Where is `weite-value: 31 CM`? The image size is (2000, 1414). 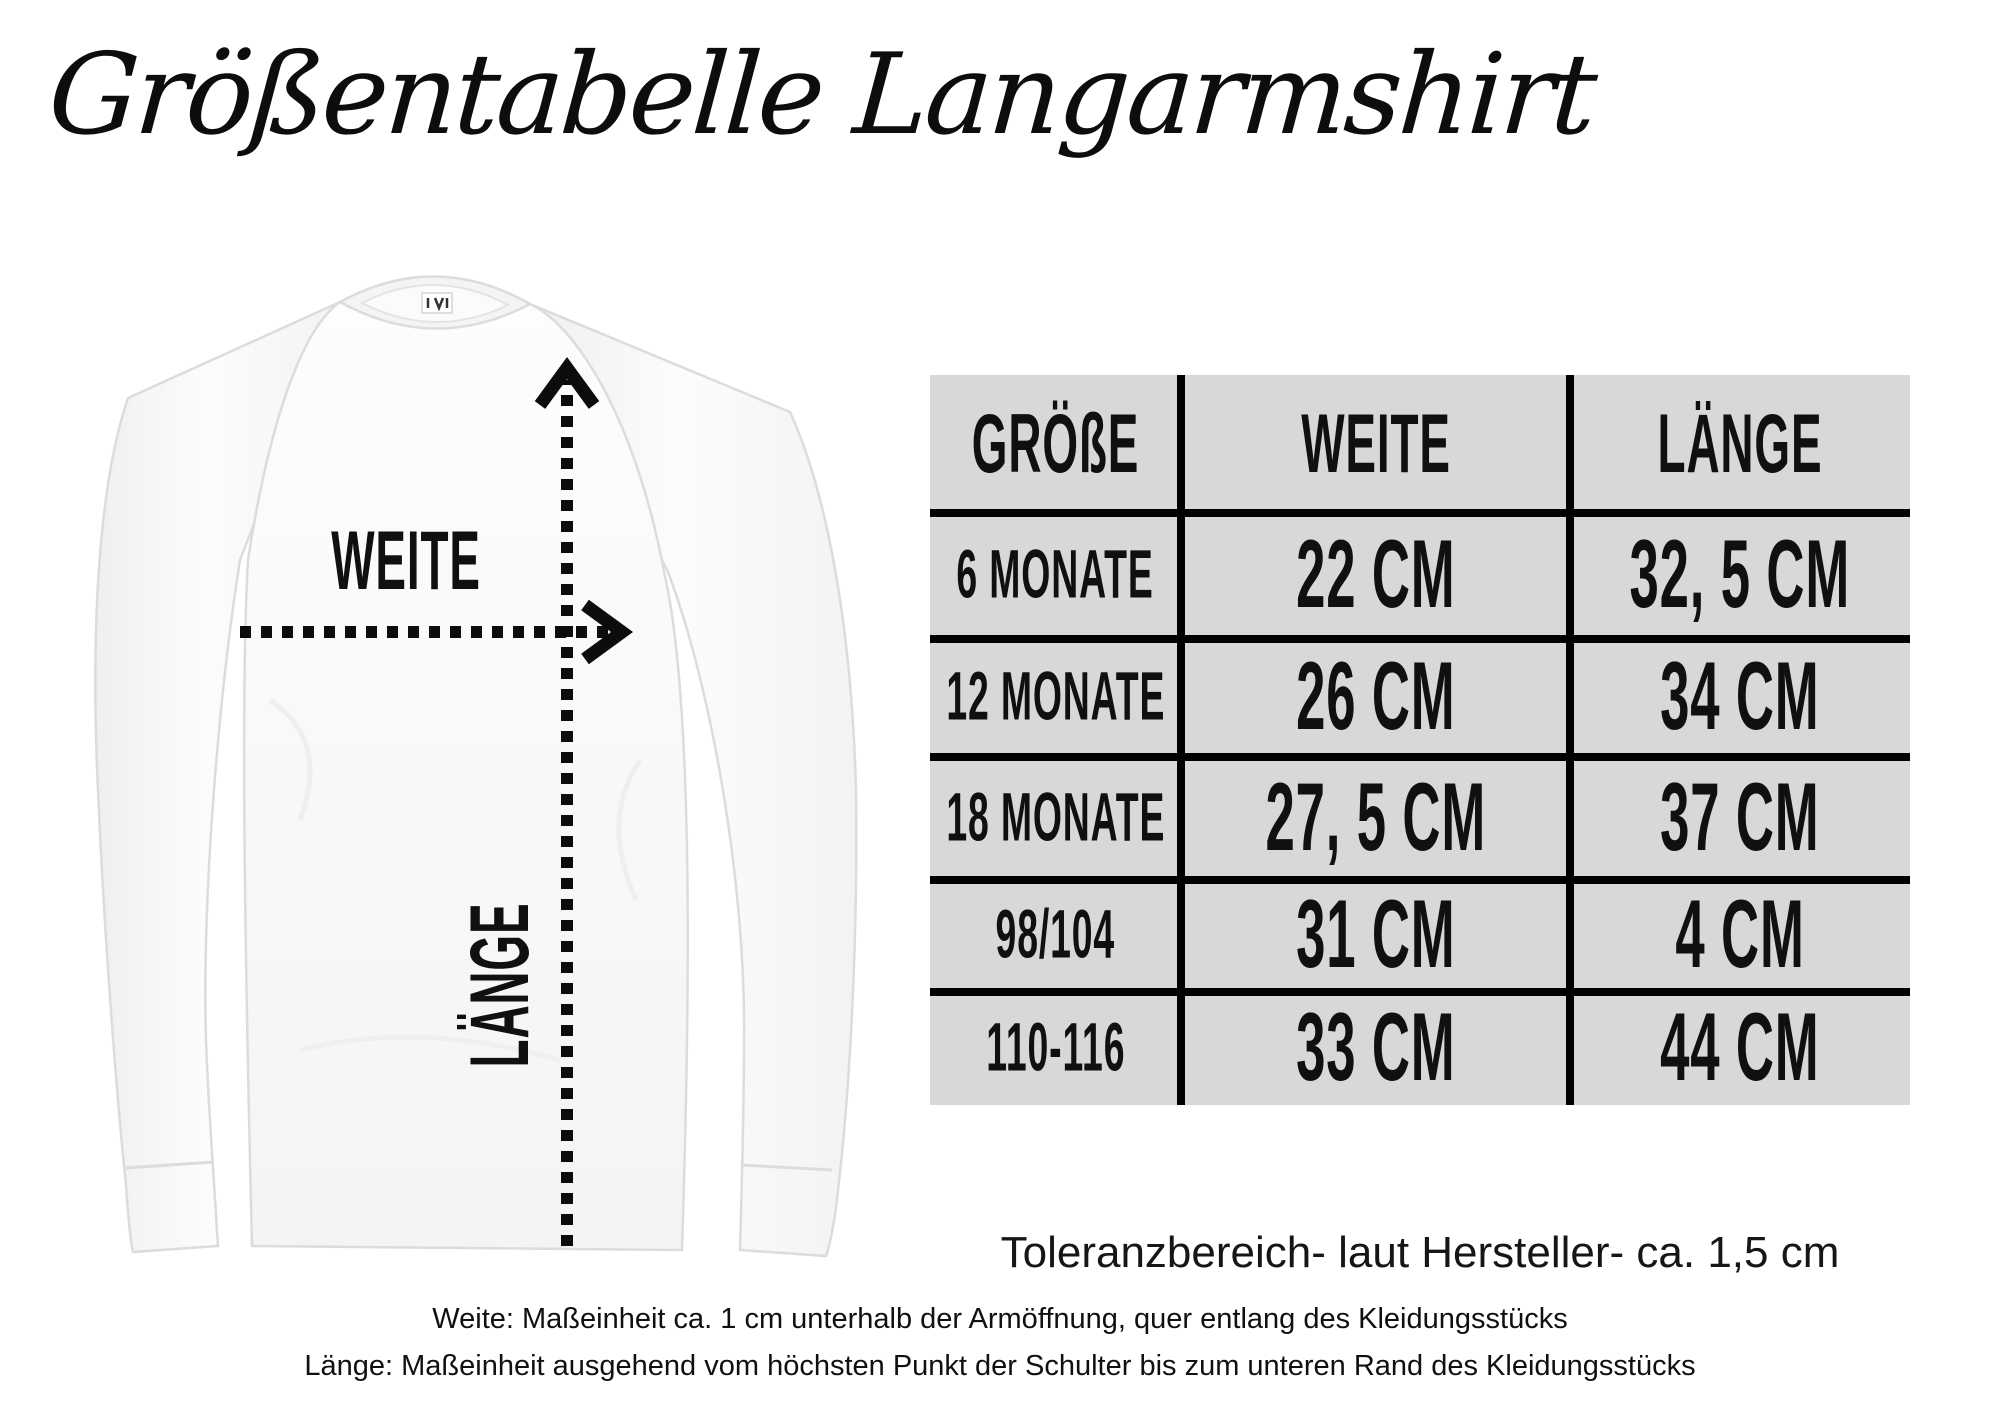 weite-value: 31 CM is located at coordinates (1375, 935).